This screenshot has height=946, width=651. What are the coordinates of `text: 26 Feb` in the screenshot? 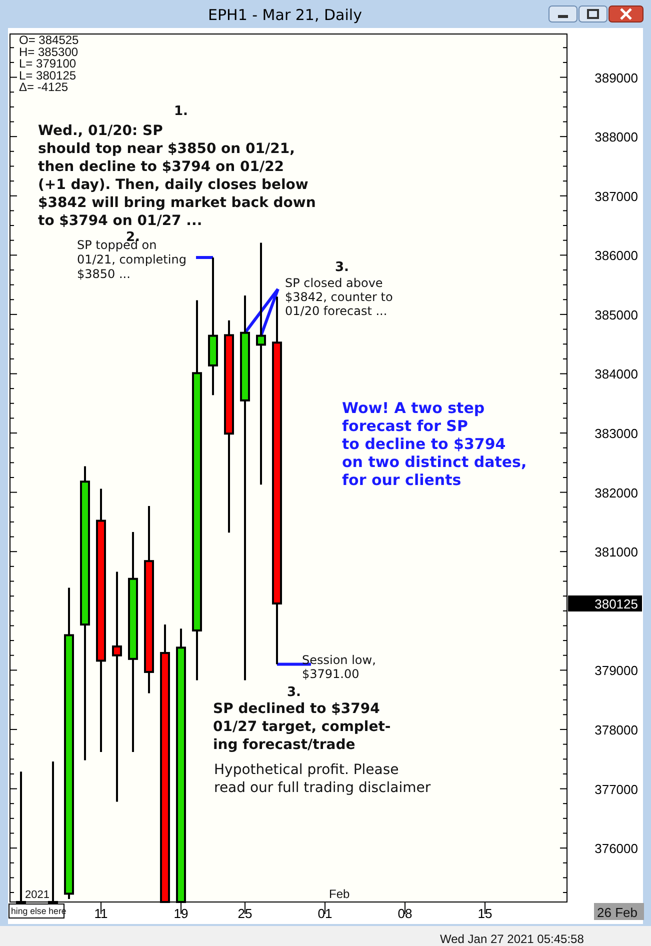 It's located at (617, 912).